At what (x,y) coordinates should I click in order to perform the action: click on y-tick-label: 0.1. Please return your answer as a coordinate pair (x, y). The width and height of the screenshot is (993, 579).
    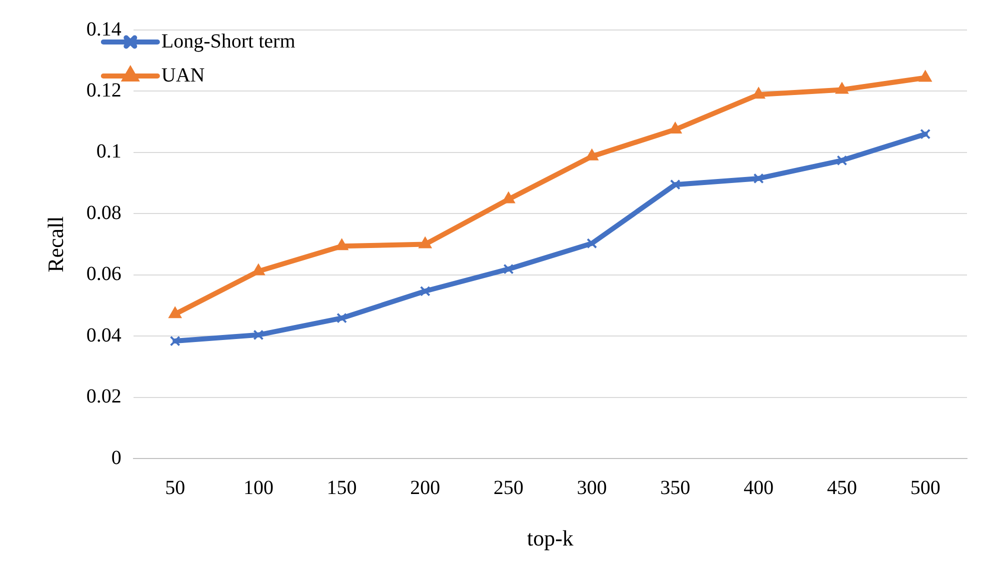
    Looking at the image, I should click on (109, 151).